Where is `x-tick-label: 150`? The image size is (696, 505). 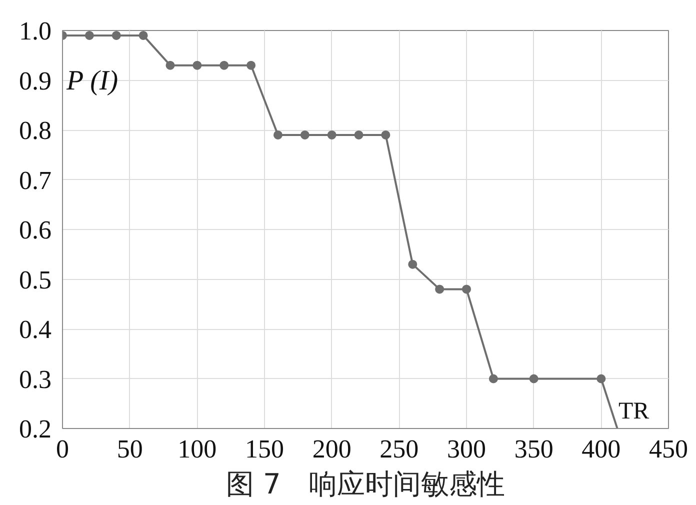
x-tick-label: 150 is located at coordinates (264, 449).